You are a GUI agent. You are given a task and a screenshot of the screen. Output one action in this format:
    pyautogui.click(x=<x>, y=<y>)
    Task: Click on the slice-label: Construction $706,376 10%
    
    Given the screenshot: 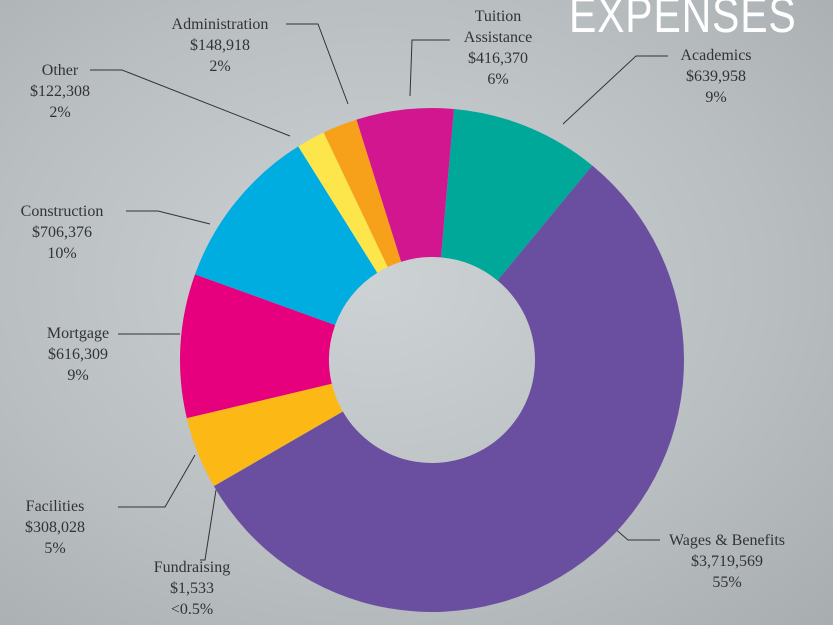 What is the action you would take?
    pyautogui.click(x=63, y=232)
    